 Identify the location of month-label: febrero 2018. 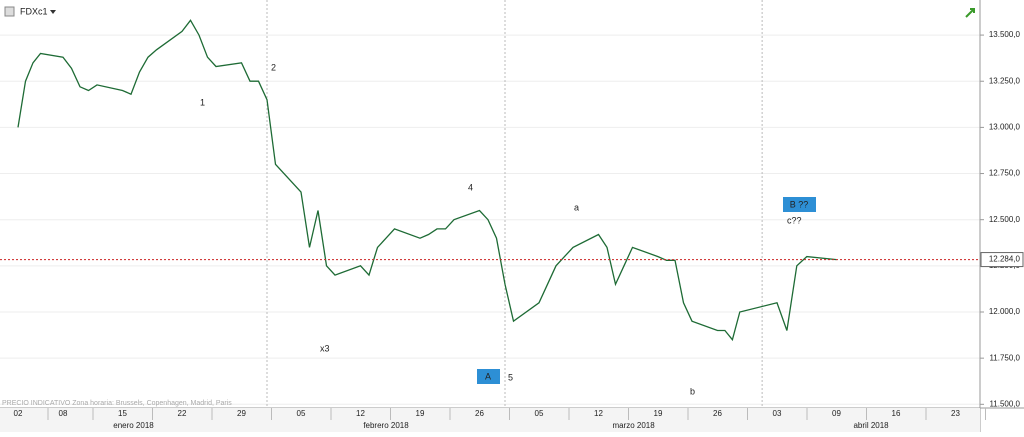
(386, 425).